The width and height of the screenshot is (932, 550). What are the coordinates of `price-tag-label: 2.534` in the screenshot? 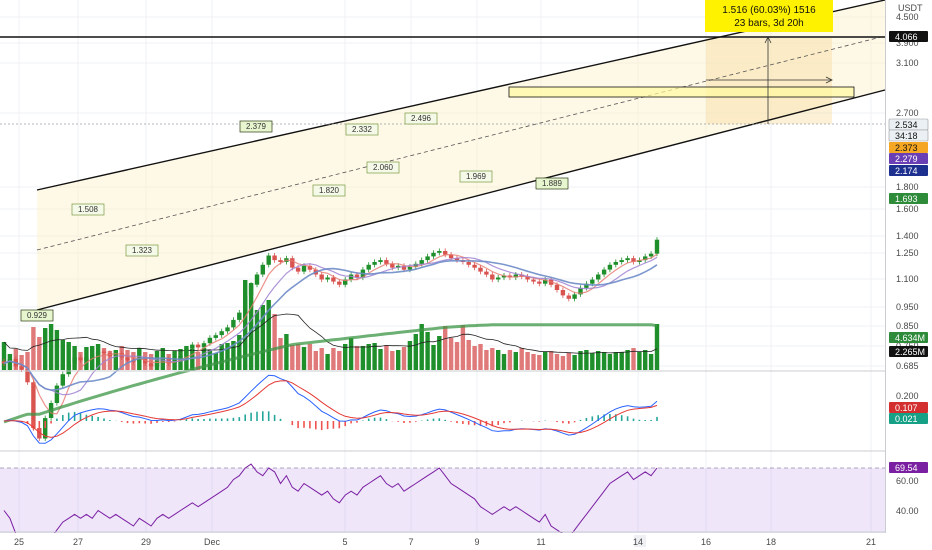 It's located at (906, 125).